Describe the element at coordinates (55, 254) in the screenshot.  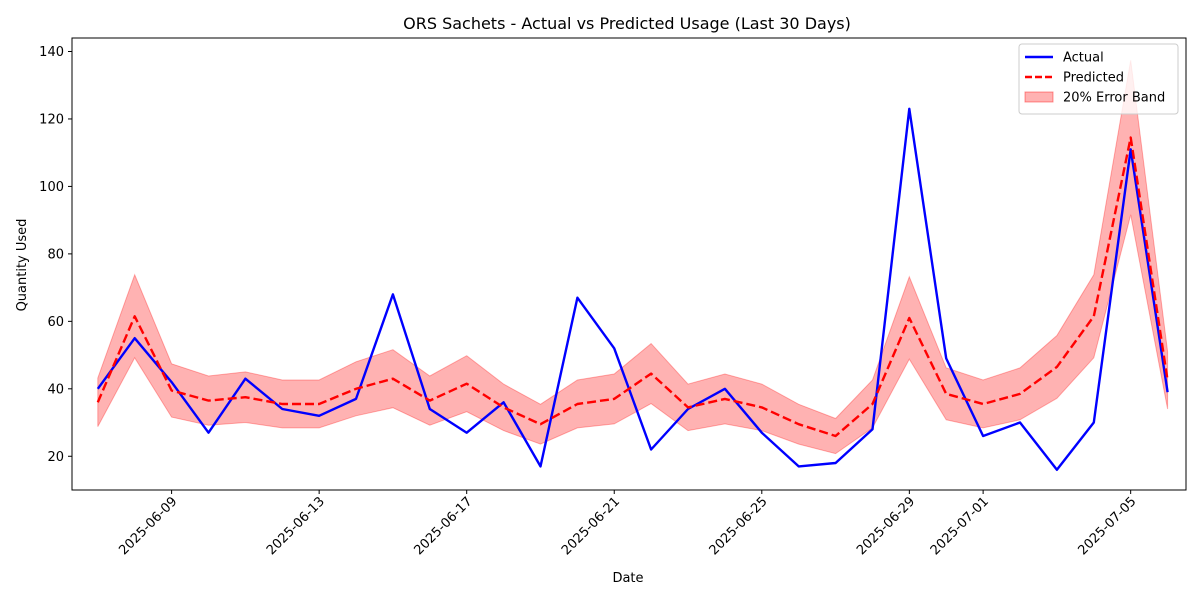
I see `y-tick-label: 80` at that location.